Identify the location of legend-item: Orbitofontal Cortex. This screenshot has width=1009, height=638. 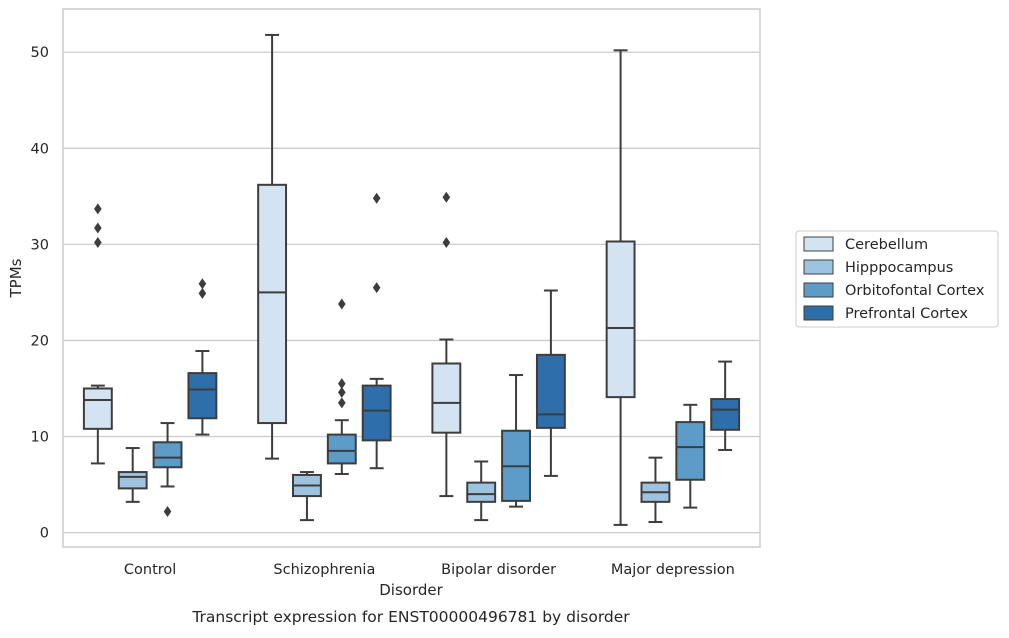
(894, 290).